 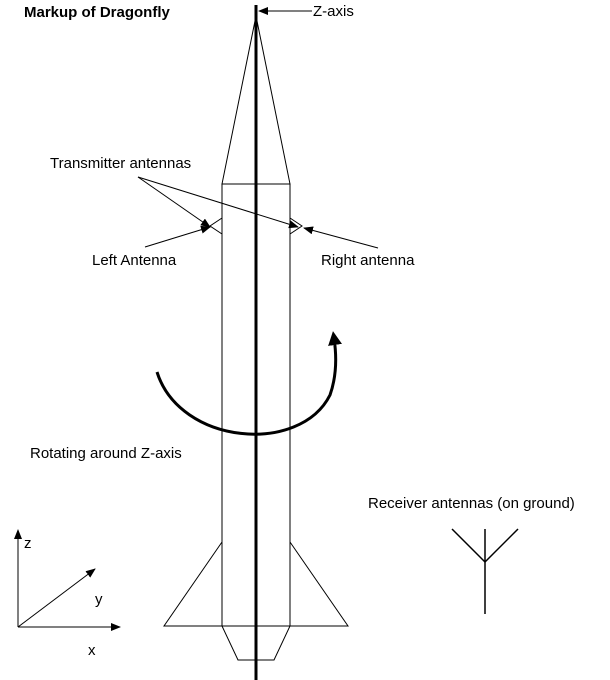 What do you see at coordinates (485, 571) in the screenshot?
I see `receiver-antenna-icon` at bounding box center [485, 571].